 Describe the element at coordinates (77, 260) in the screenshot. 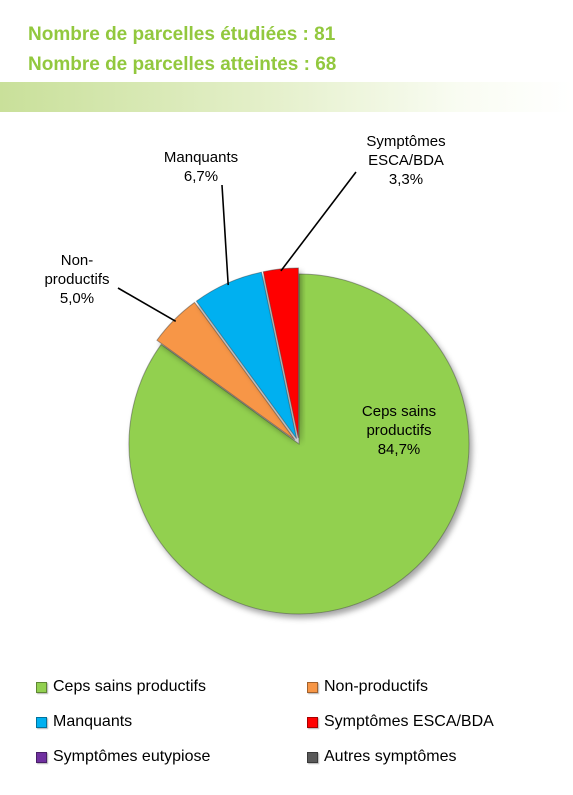

I see `data-label-line: Non-` at that location.